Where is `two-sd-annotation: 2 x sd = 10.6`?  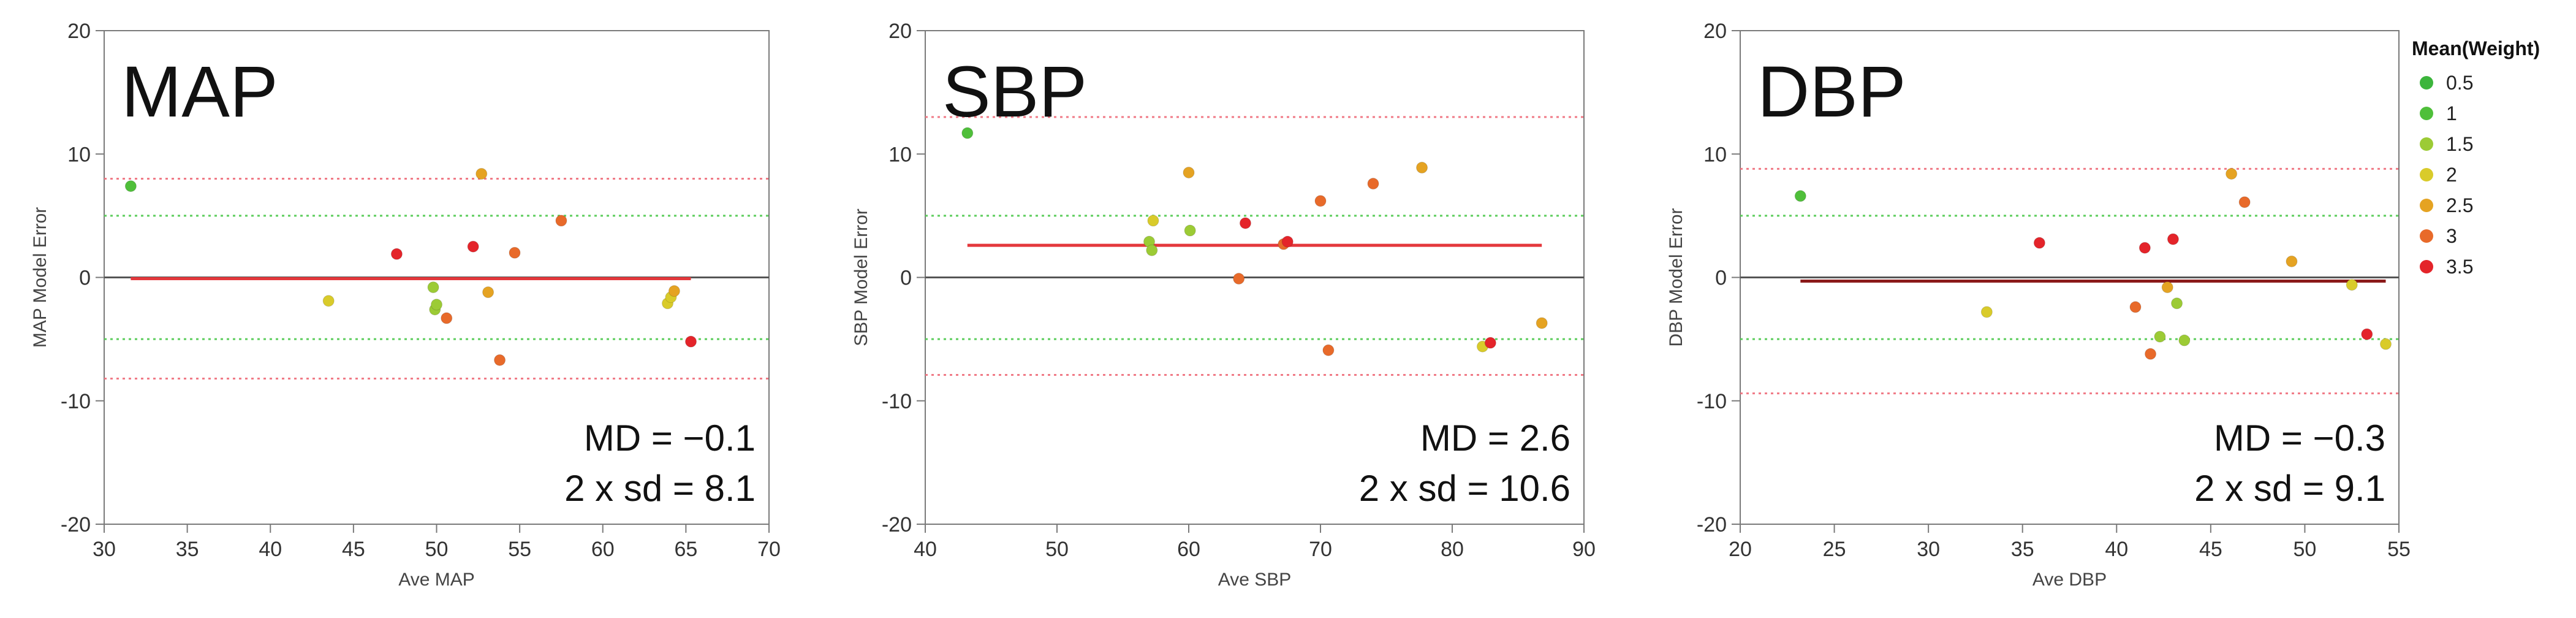
two-sd-annotation: 2 x sd = 10.6 is located at coordinates (1464, 489).